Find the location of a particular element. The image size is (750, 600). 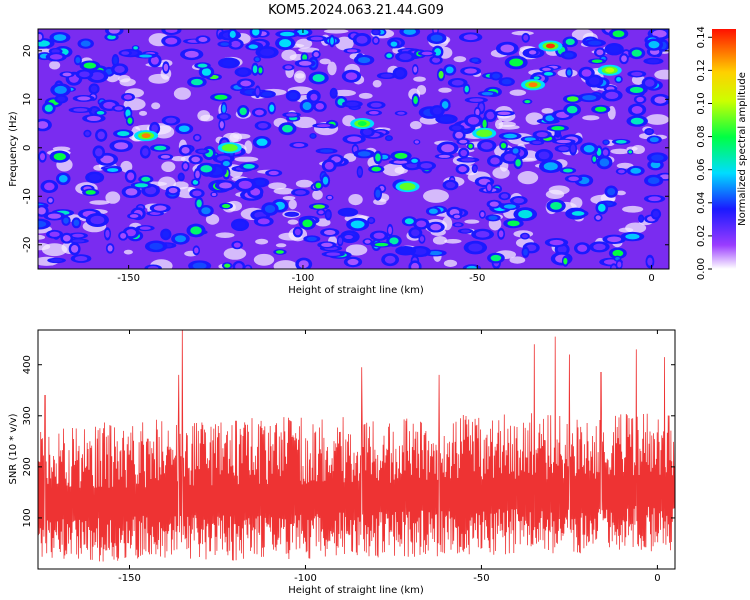

x-tick-label: 0 is located at coordinates (657, 578).